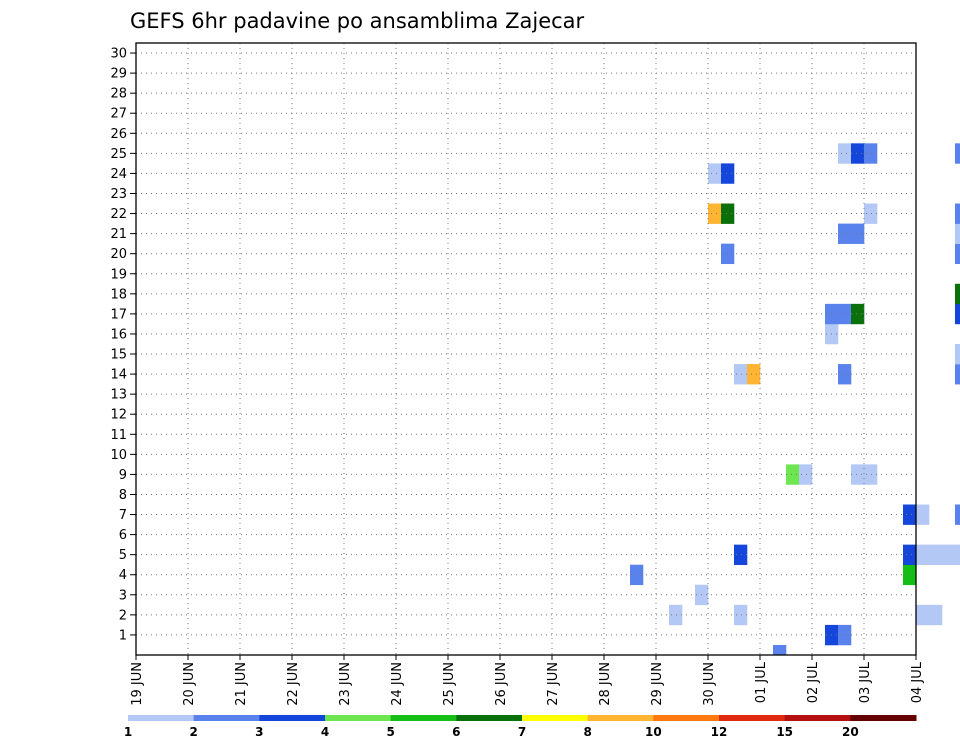 The image size is (960, 742). What do you see at coordinates (123, 575) in the screenshot?
I see `y-tick-label: 4` at bounding box center [123, 575].